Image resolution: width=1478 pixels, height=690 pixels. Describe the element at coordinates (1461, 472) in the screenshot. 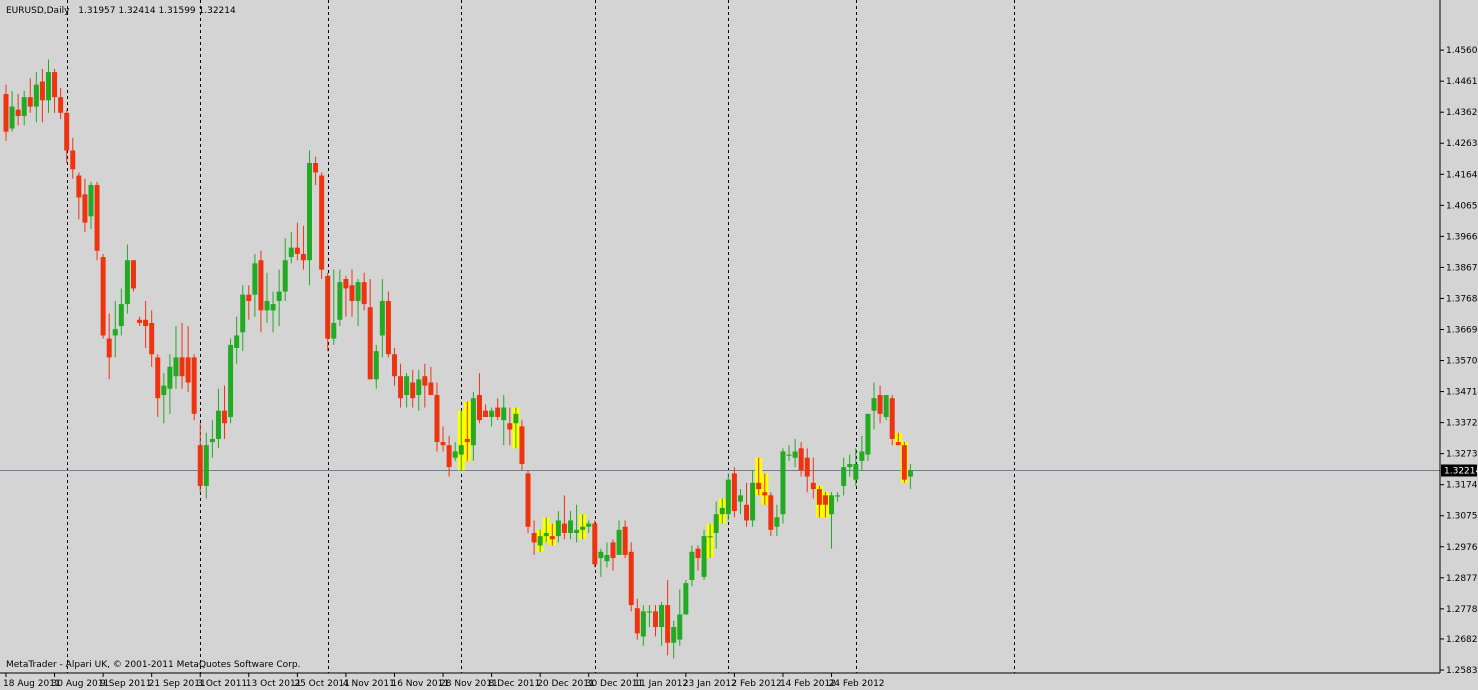

I see `current-price-label: 1.32214` at that location.